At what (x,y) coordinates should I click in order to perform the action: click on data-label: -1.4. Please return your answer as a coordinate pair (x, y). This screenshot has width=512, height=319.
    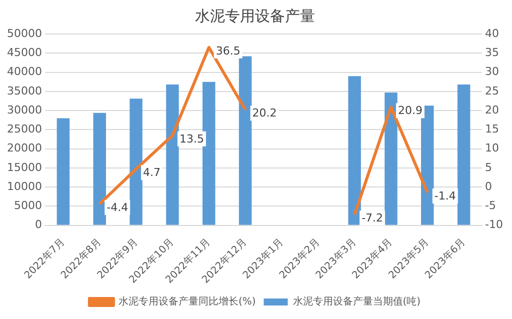
    Looking at the image, I should click on (445, 195).